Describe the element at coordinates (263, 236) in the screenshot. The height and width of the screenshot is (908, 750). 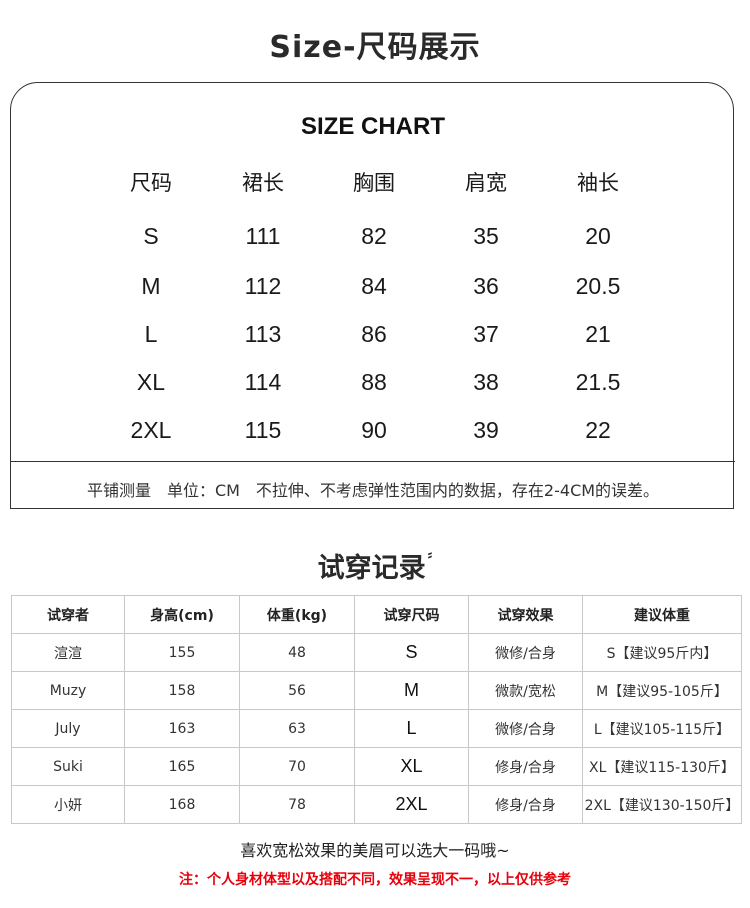
I see `size-chart-cell: 111` at that location.